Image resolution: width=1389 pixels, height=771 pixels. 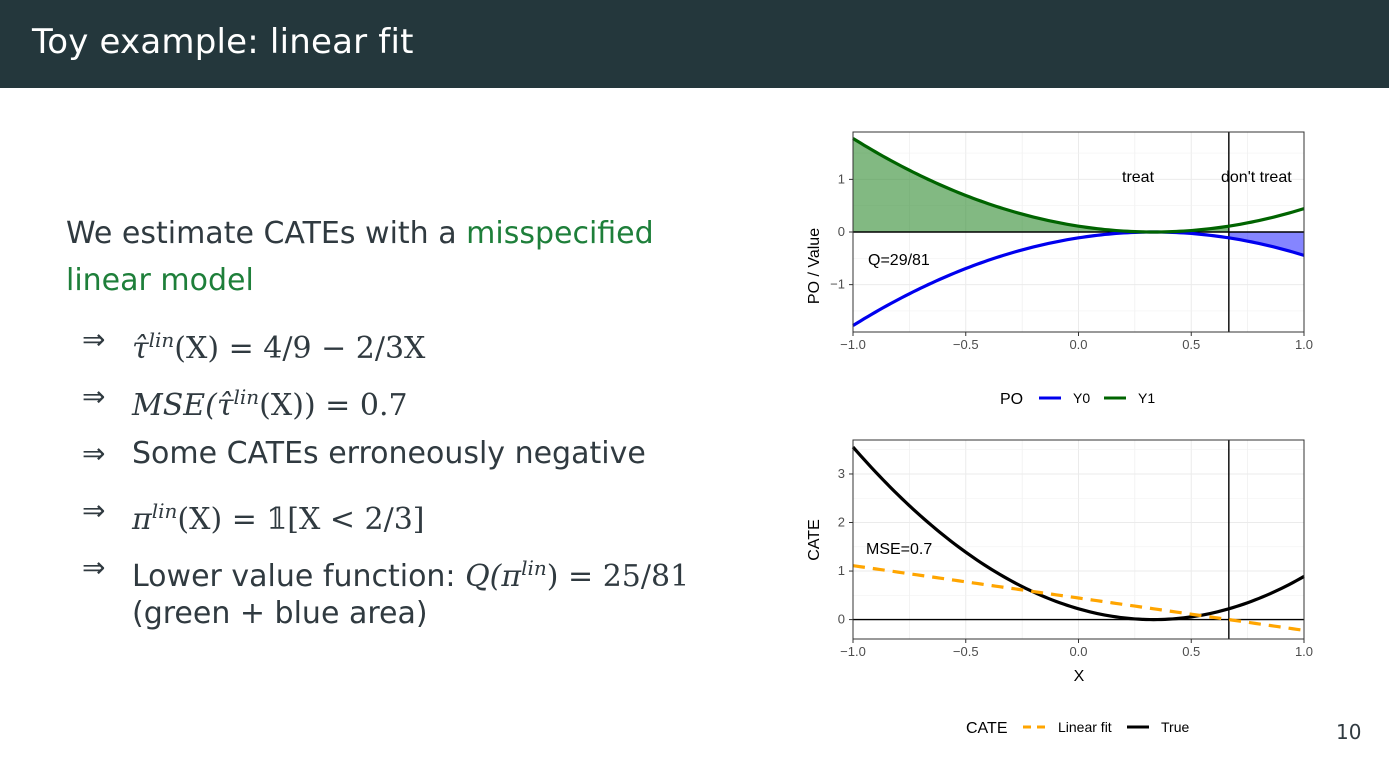 What do you see at coordinates (389, 453) in the screenshot?
I see `negative-text: Some CATEs erroneously negative` at bounding box center [389, 453].